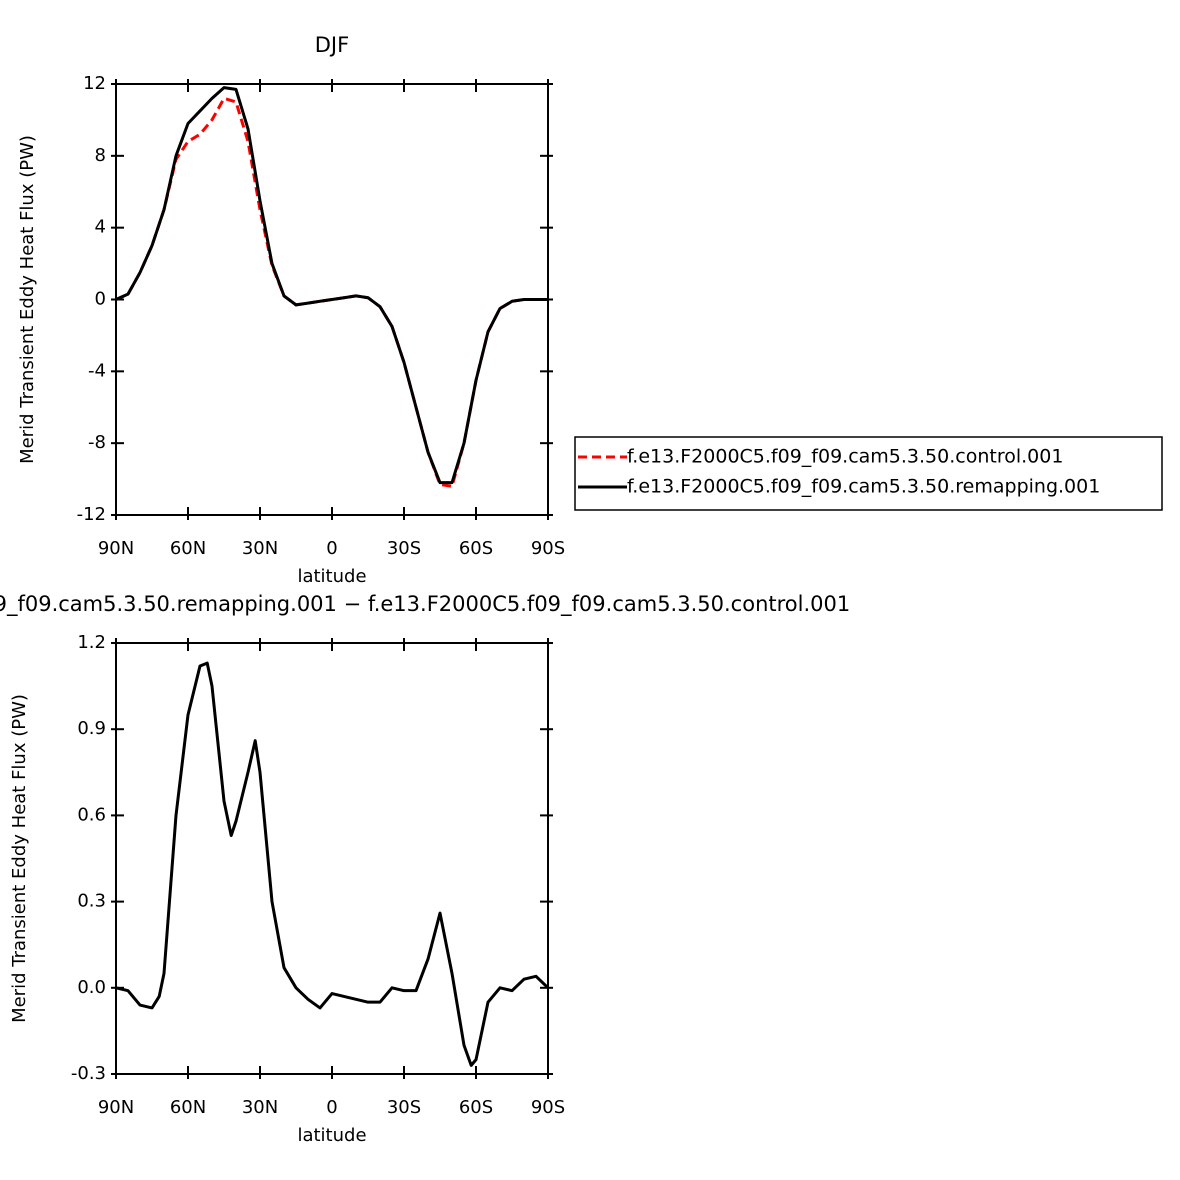 Image resolution: width=1180 pixels, height=1180 pixels. What do you see at coordinates (868, 473) in the screenshot?
I see `legend-box` at bounding box center [868, 473].